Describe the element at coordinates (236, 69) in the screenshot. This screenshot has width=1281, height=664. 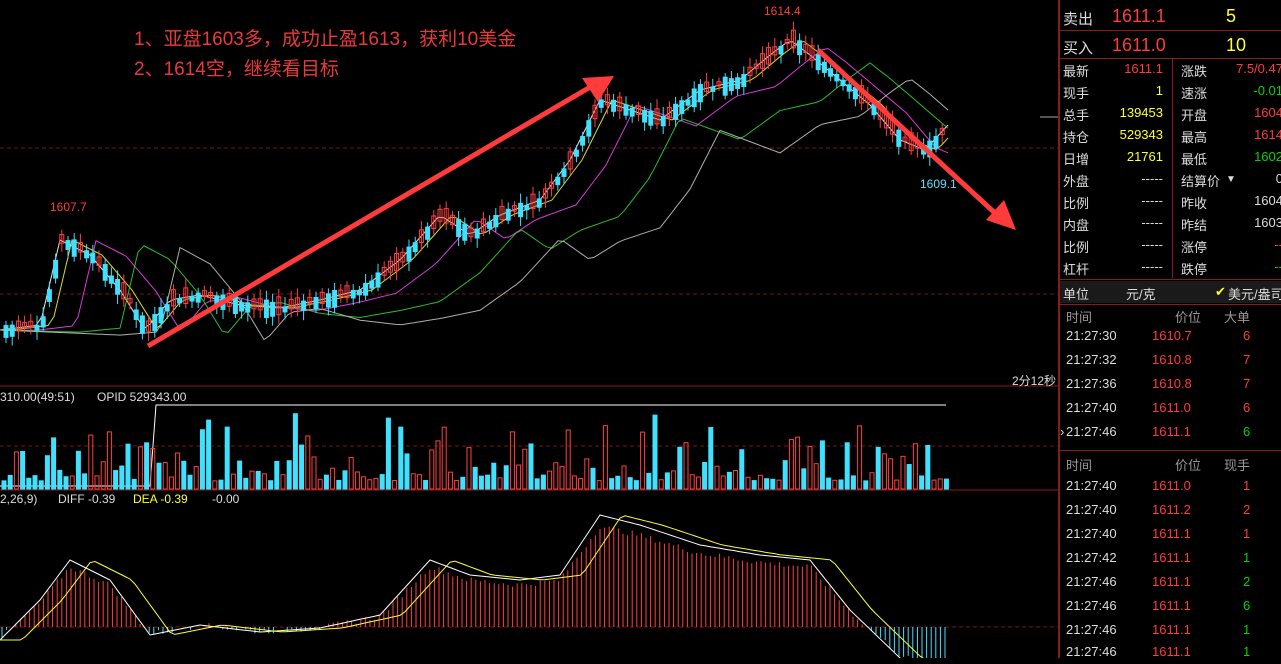
I see `annotation-line-2: 2、1614空，继续看目标` at that location.